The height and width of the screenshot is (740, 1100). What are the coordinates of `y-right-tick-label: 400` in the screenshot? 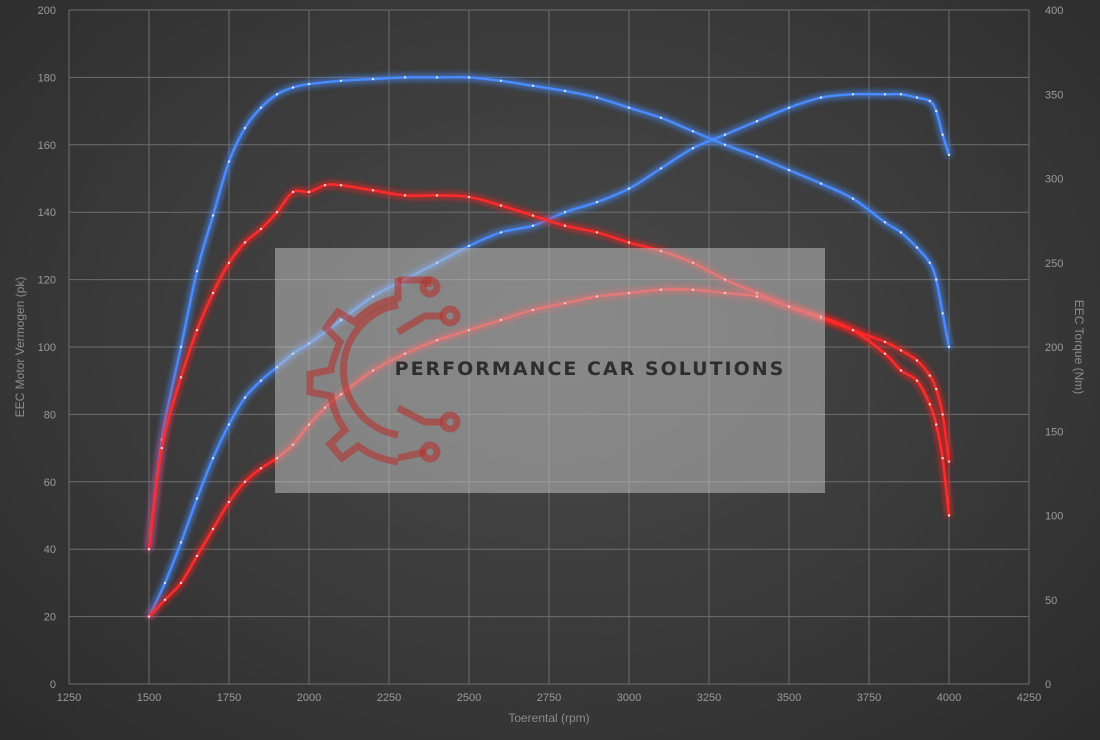 It's located at (1054, 11).